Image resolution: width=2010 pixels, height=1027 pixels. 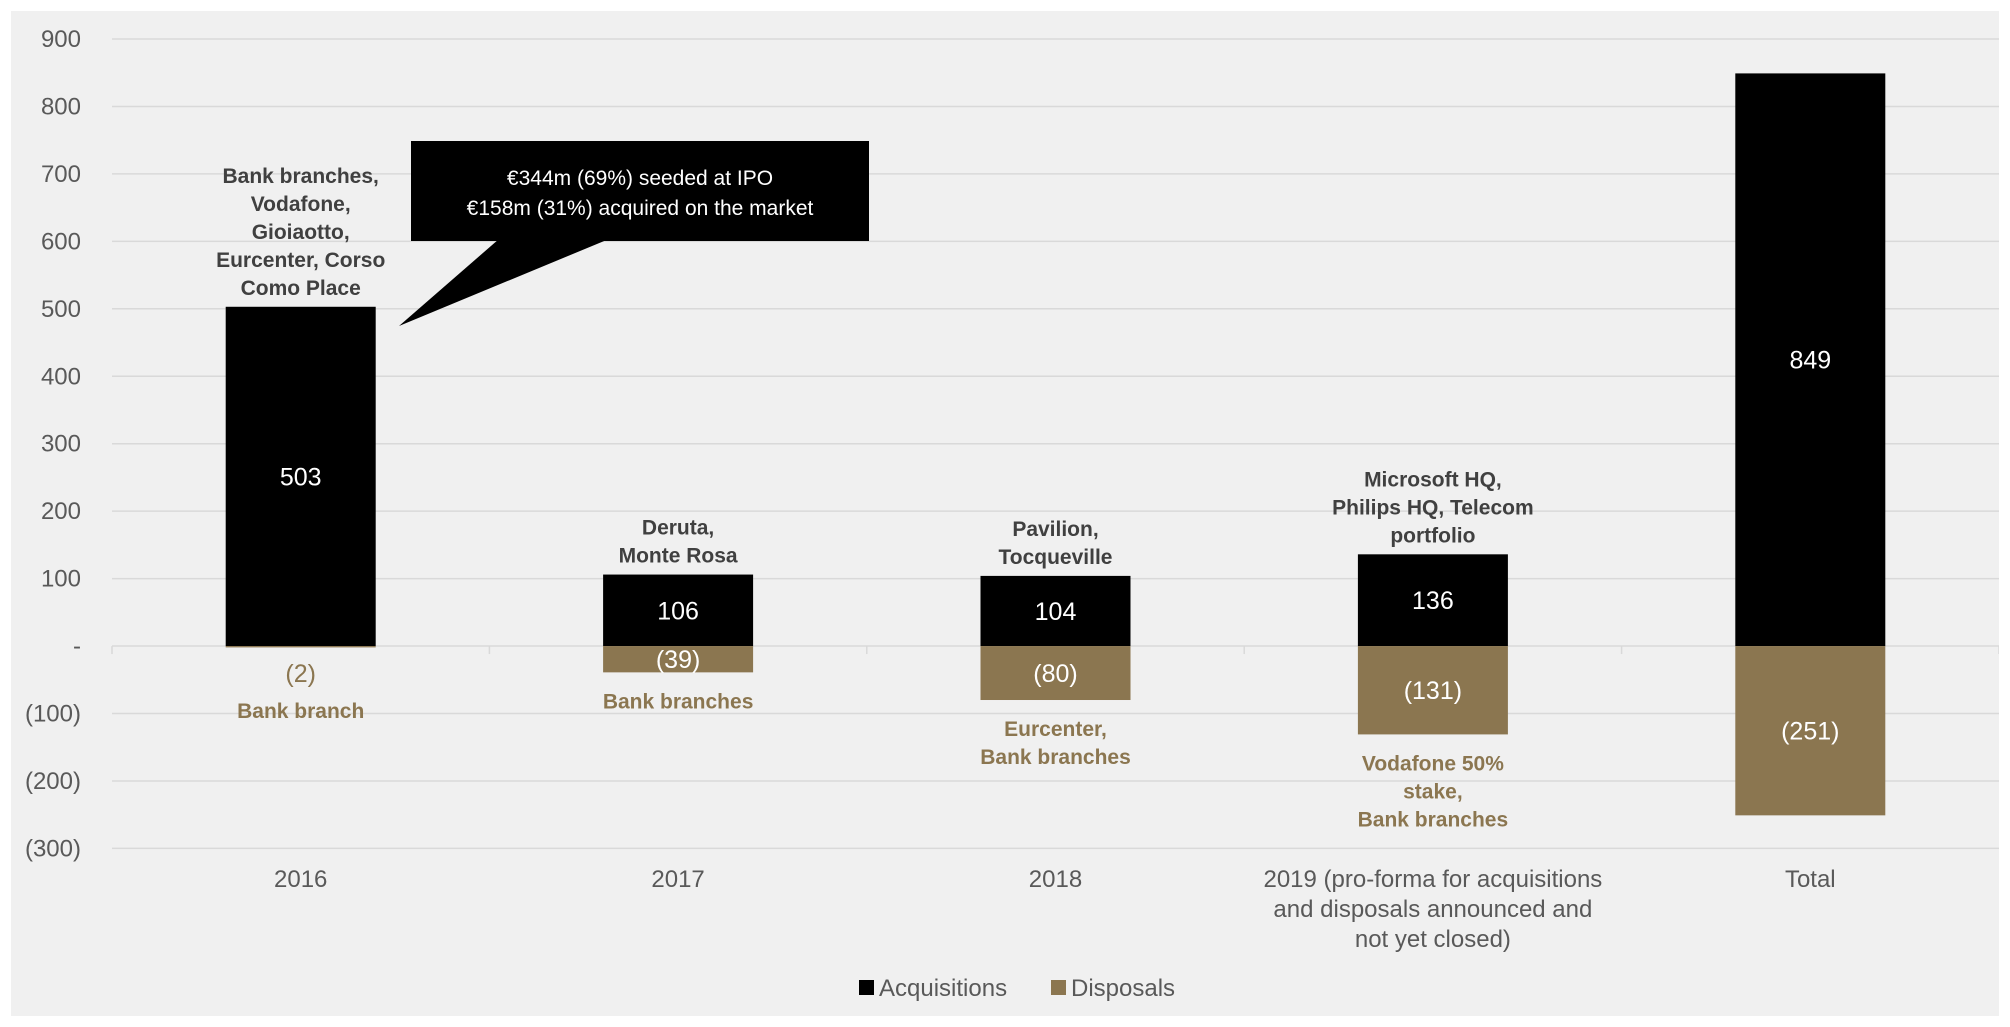 I want to click on callout-pointer, so click(x=504, y=282).